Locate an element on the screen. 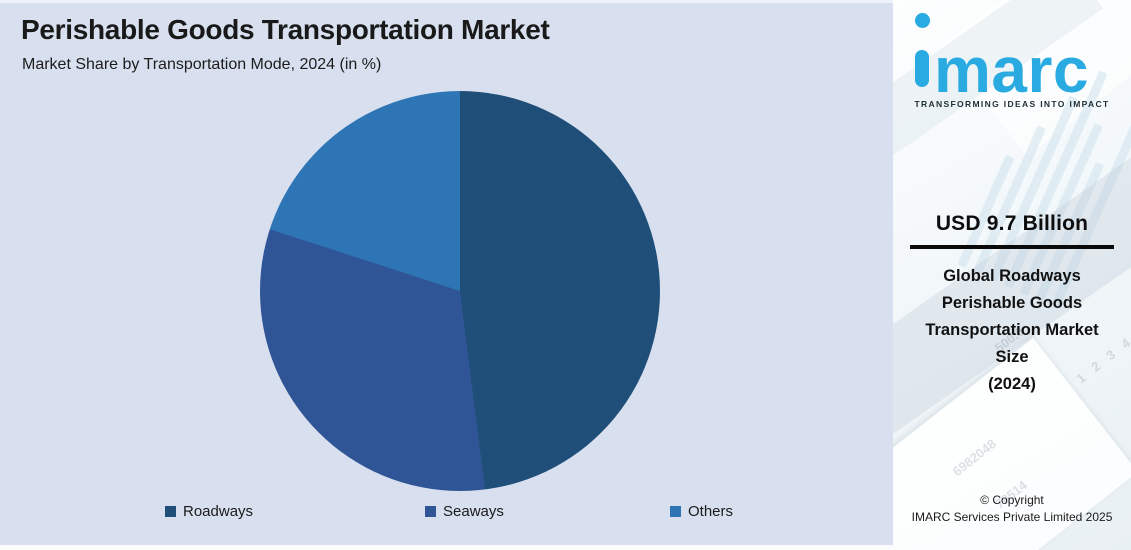 This screenshot has height=550, width=1131. legend-label-roadways: Roadways is located at coordinates (218, 511).